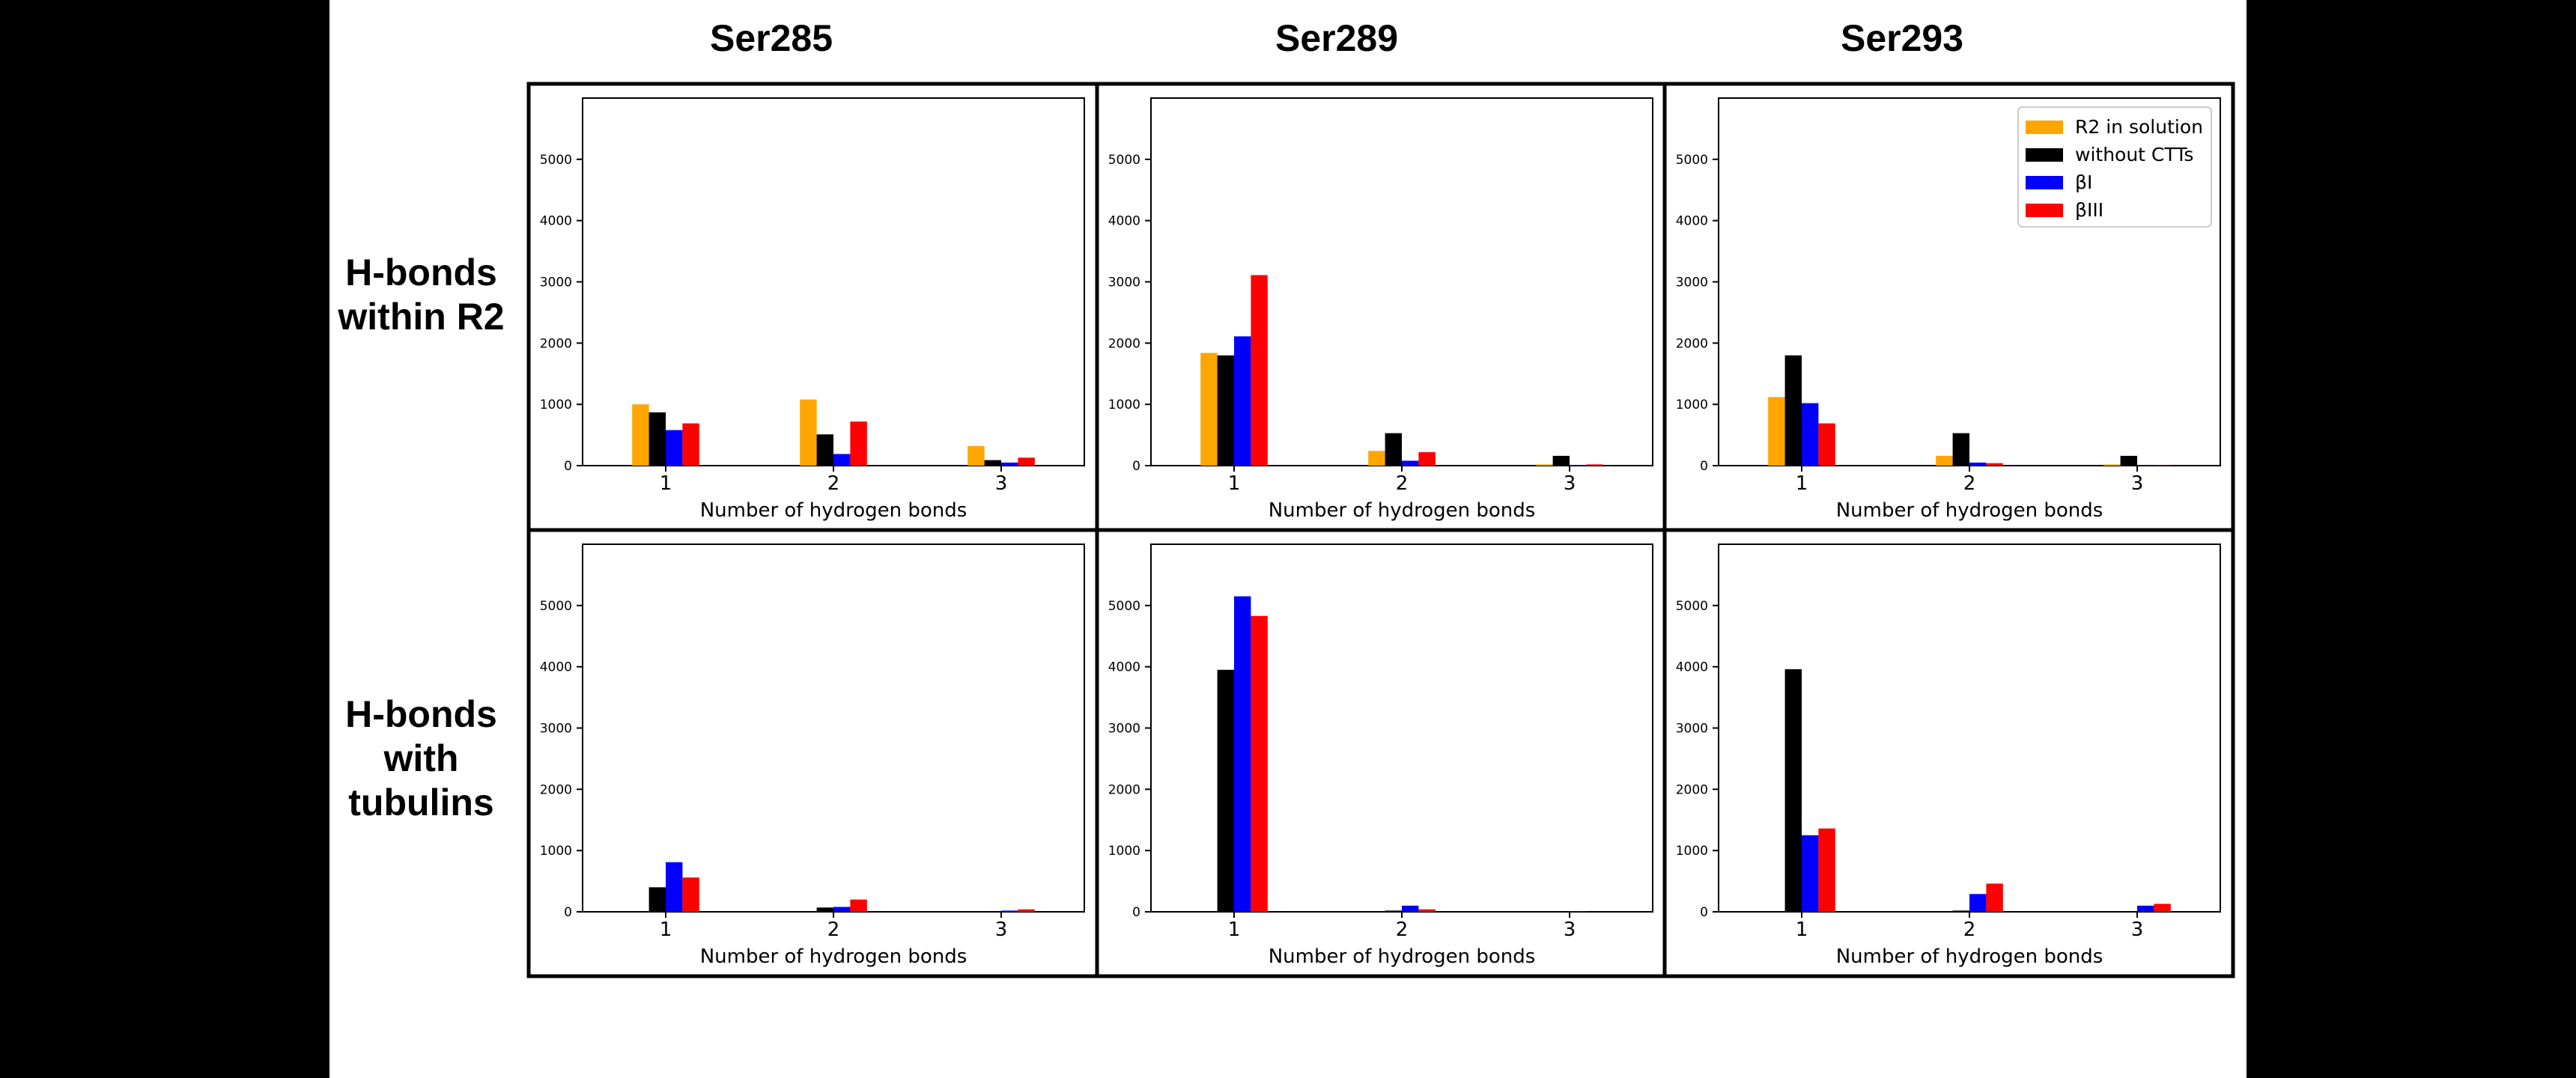 The width and height of the screenshot is (2576, 1078). I want to click on legend-label: βI, so click(2083, 182).